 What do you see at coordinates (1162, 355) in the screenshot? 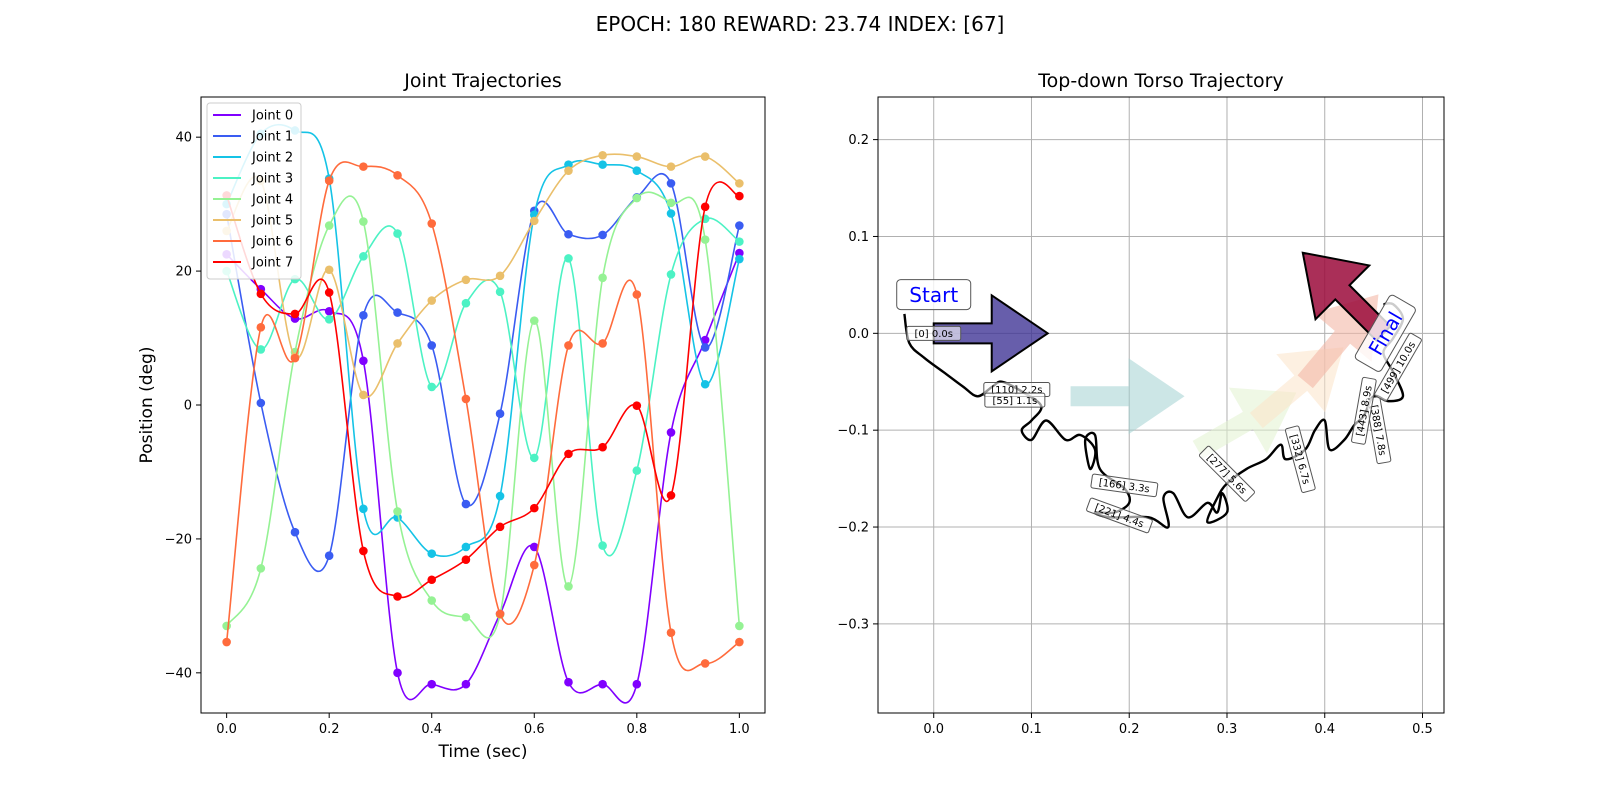
I see `heading-arrows` at bounding box center [1162, 355].